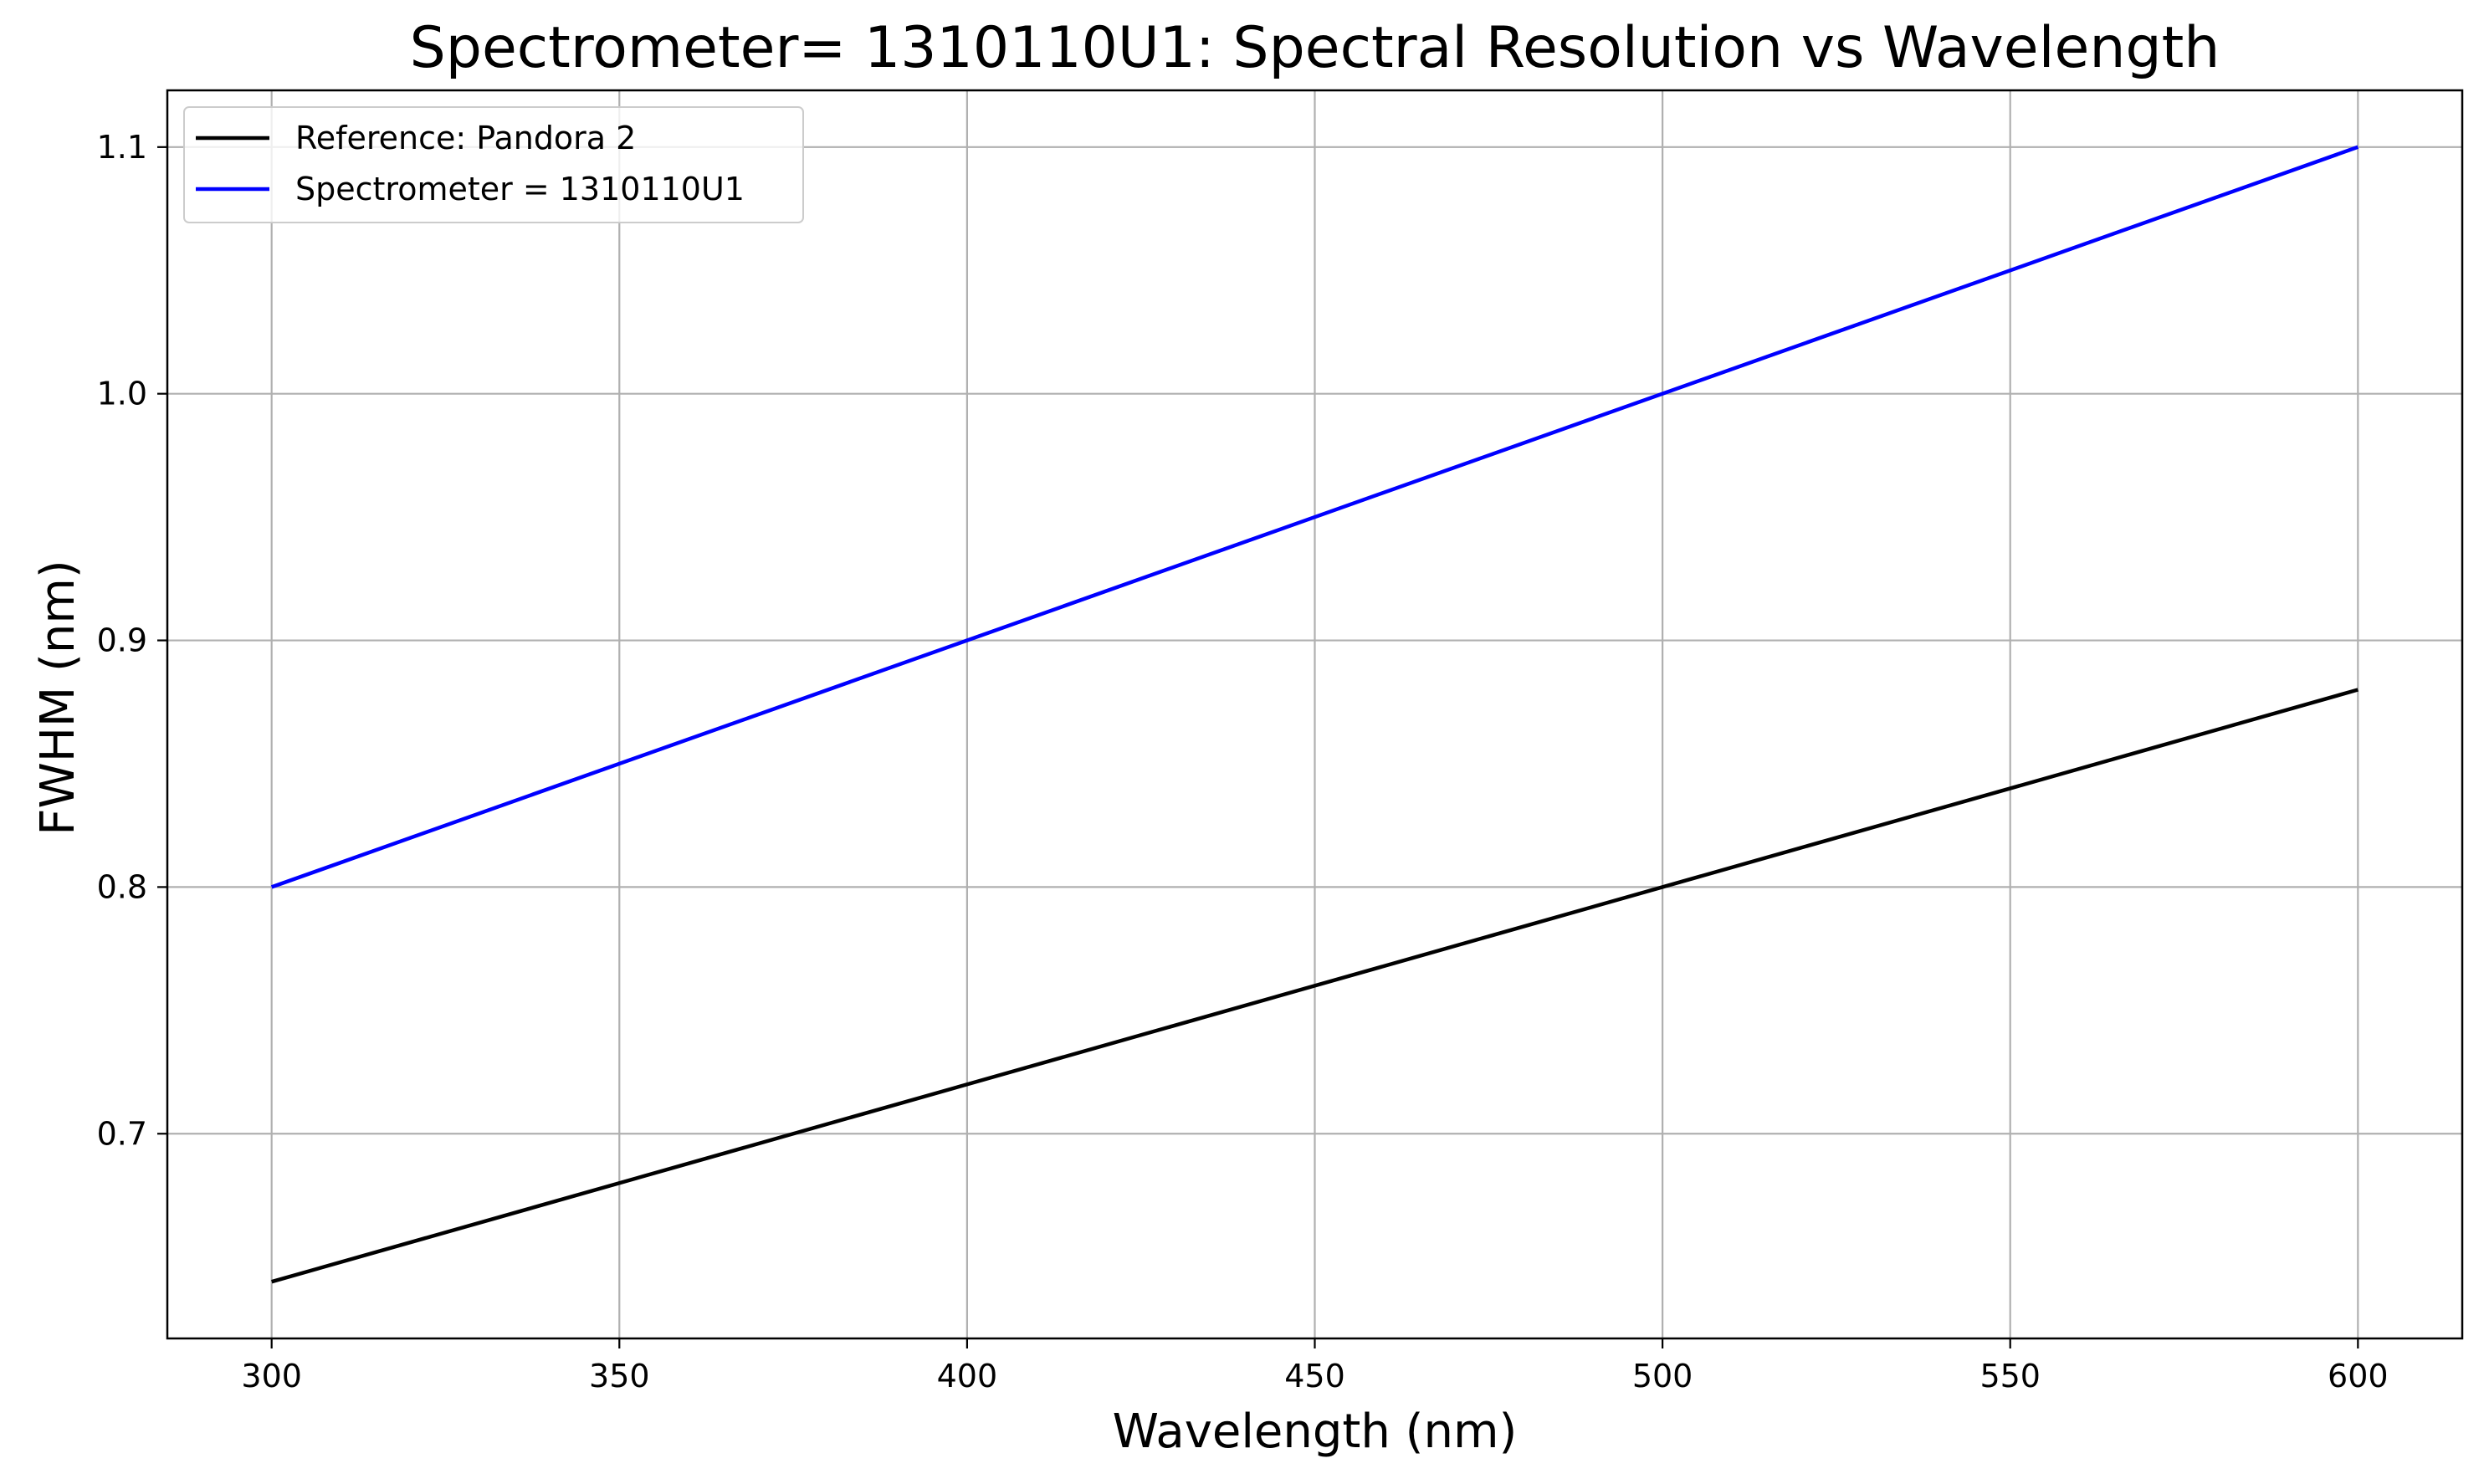  Describe the element at coordinates (520, 189) in the screenshot. I see `legend-label: Spectrometer = 1310110U1` at that location.